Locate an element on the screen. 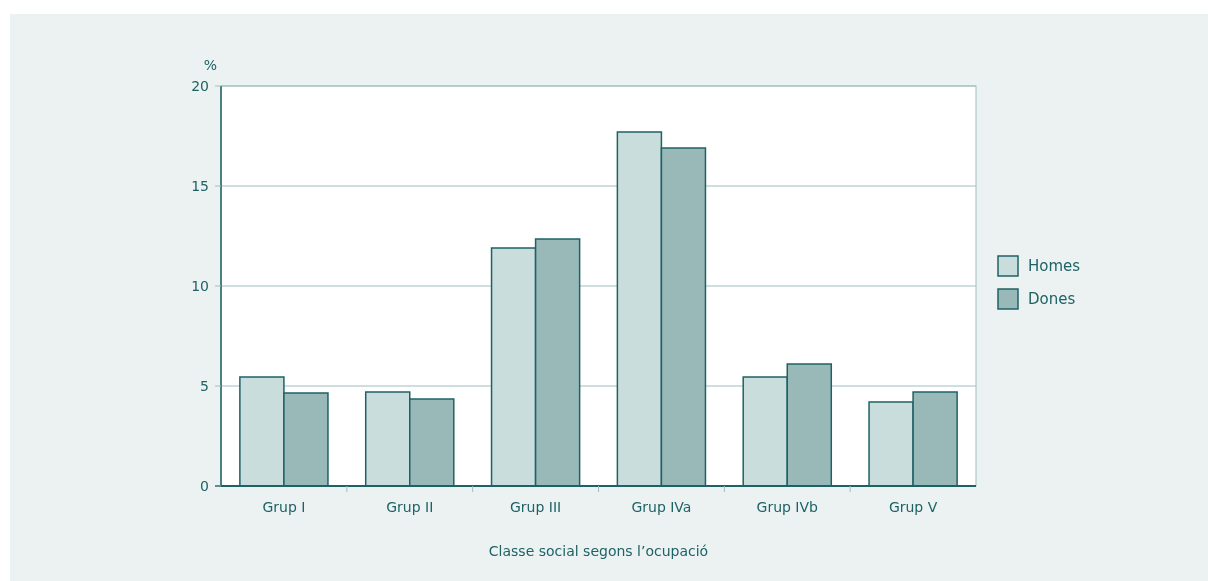  x-tick-label: Grup IVa is located at coordinates (661, 507).